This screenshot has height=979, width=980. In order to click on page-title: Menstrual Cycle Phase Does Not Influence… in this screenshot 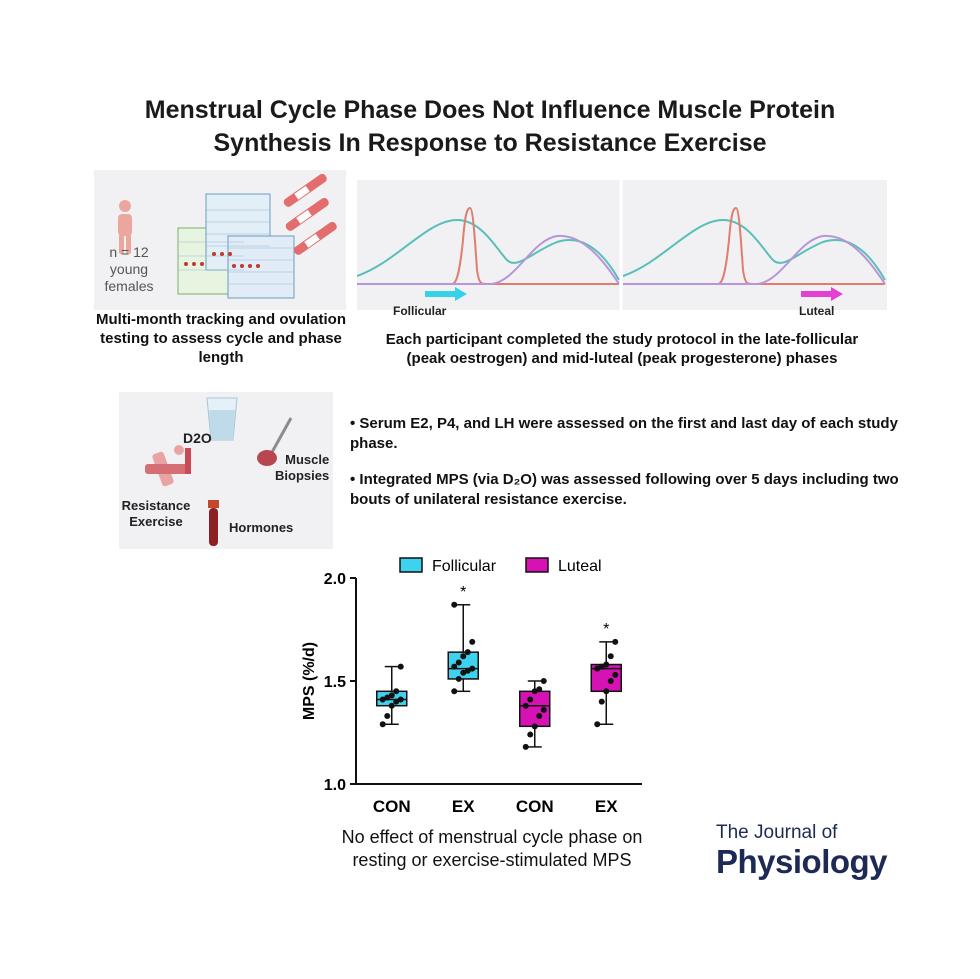, I will do `click(490, 127)`.